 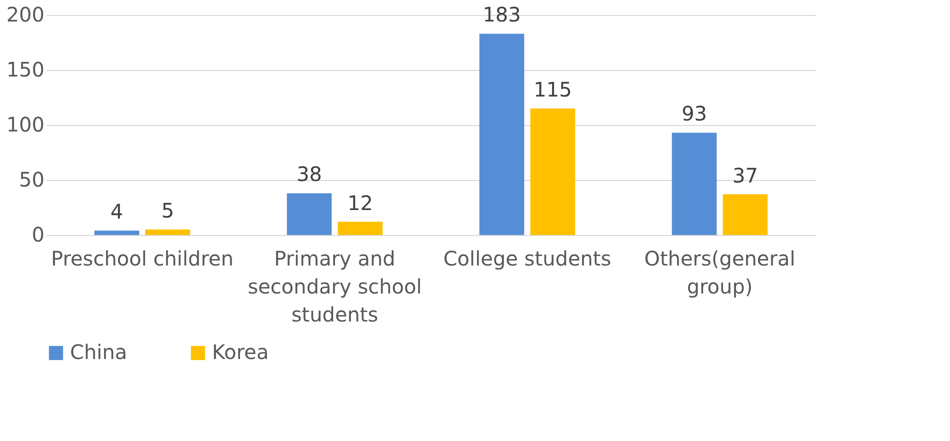 What do you see at coordinates (99, 352) in the screenshot?
I see `legend-label: China` at bounding box center [99, 352].